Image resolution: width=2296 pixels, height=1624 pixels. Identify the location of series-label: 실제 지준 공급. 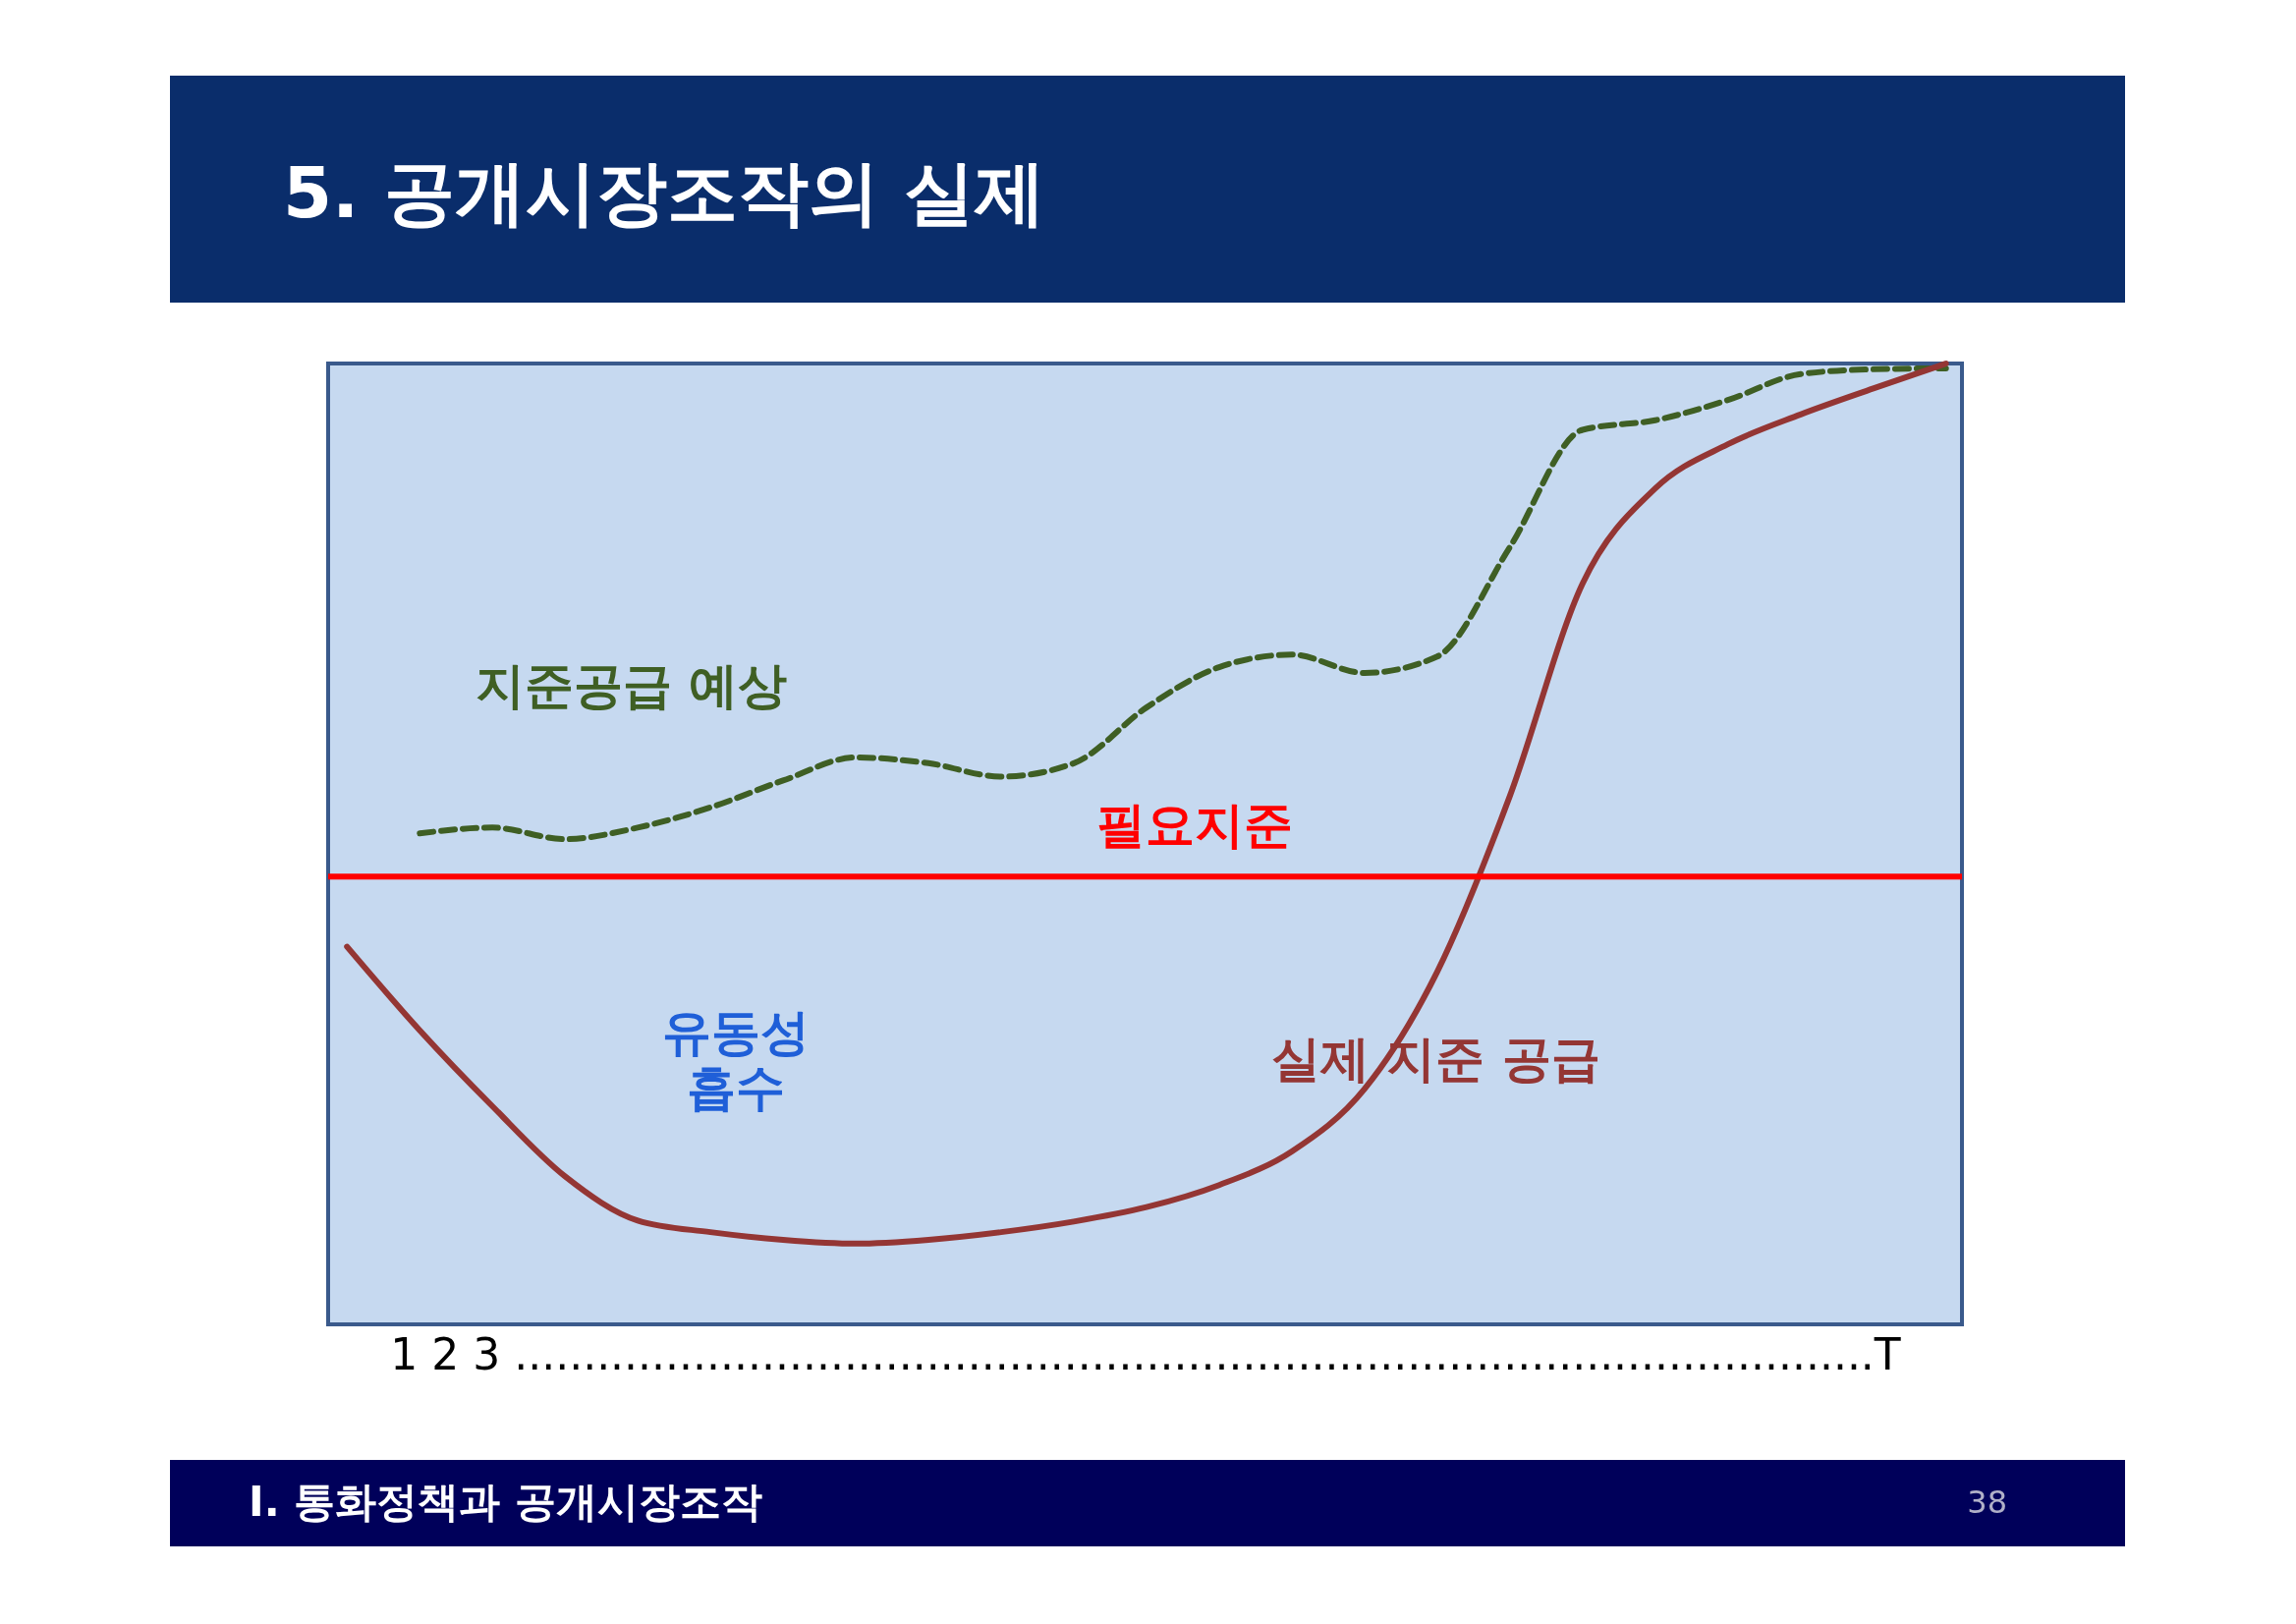
(1435, 1059).